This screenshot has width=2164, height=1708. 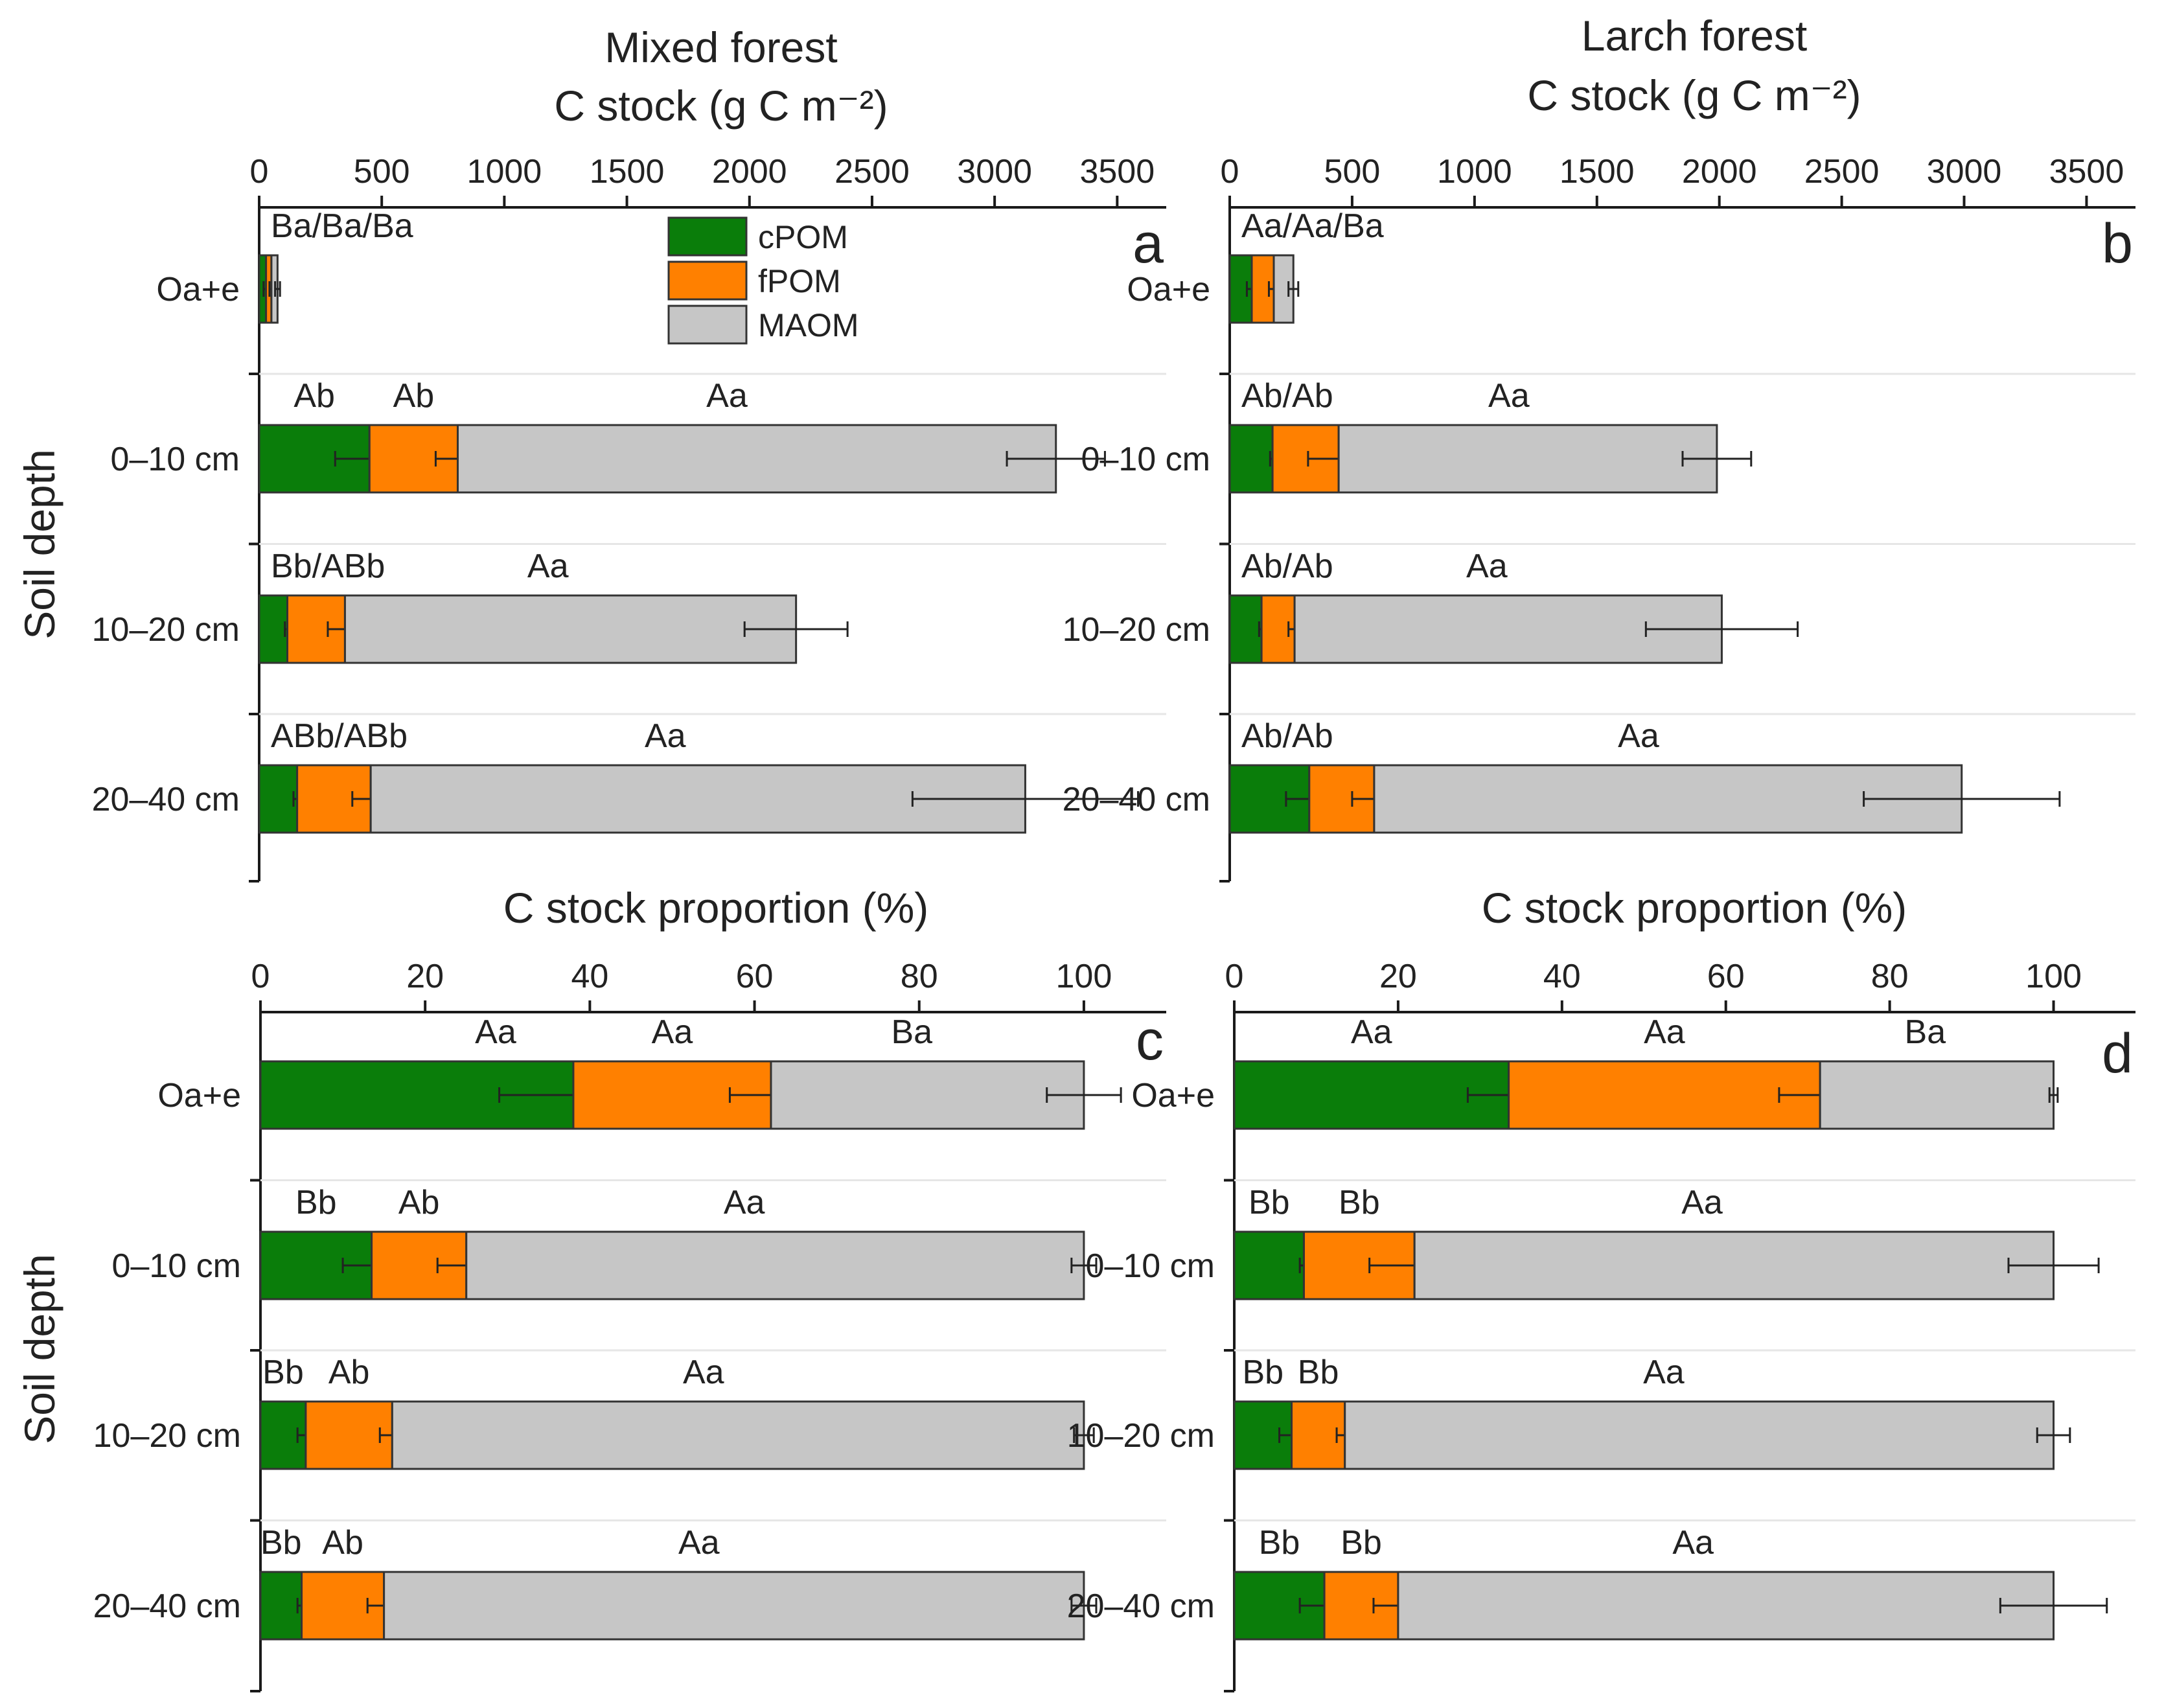 What do you see at coordinates (1720, 171) in the screenshot?
I see `x-tick-label-b: 2000` at bounding box center [1720, 171].